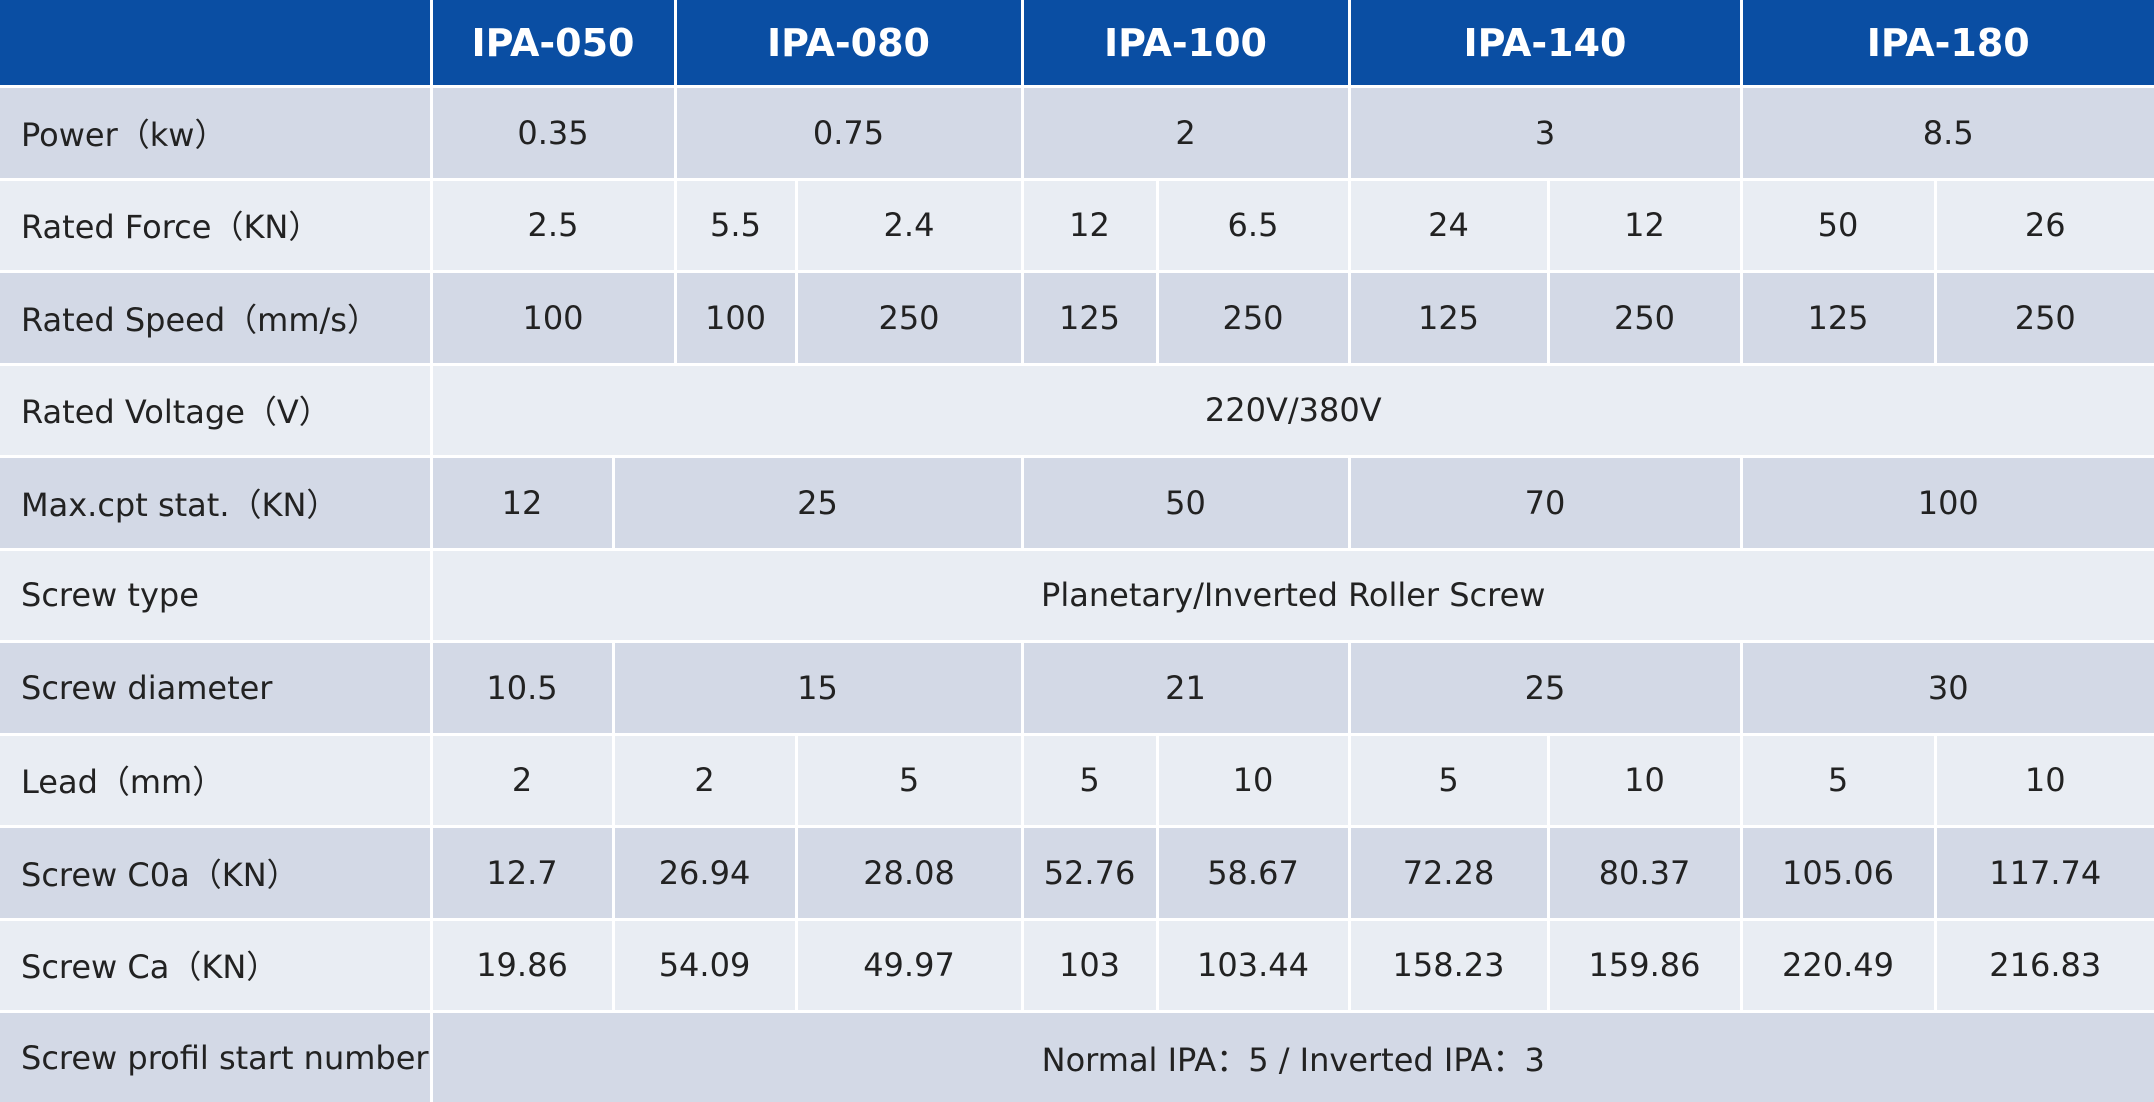  I want to click on table-cell: 105.06, so click(1838, 873).